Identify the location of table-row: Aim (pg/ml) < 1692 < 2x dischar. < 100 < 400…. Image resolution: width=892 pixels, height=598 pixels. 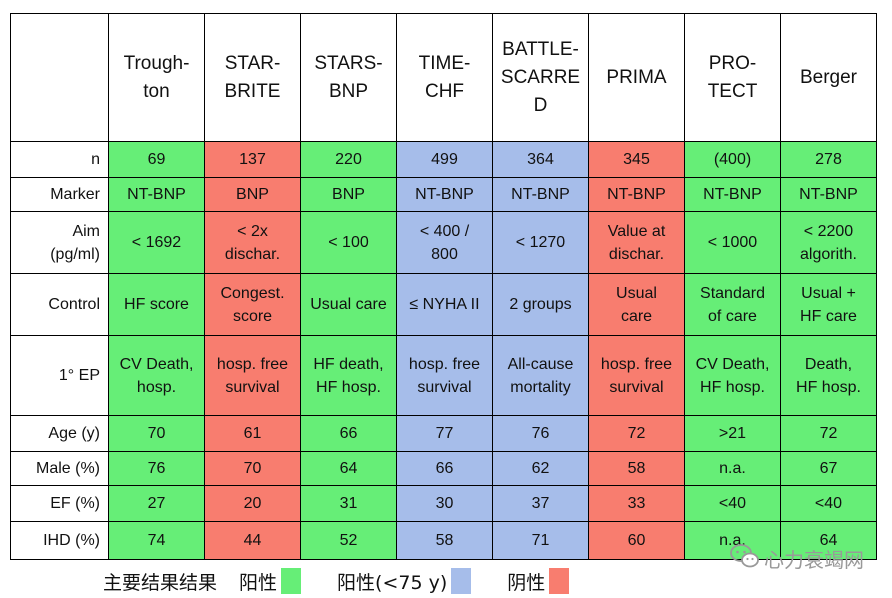
(443, 242).